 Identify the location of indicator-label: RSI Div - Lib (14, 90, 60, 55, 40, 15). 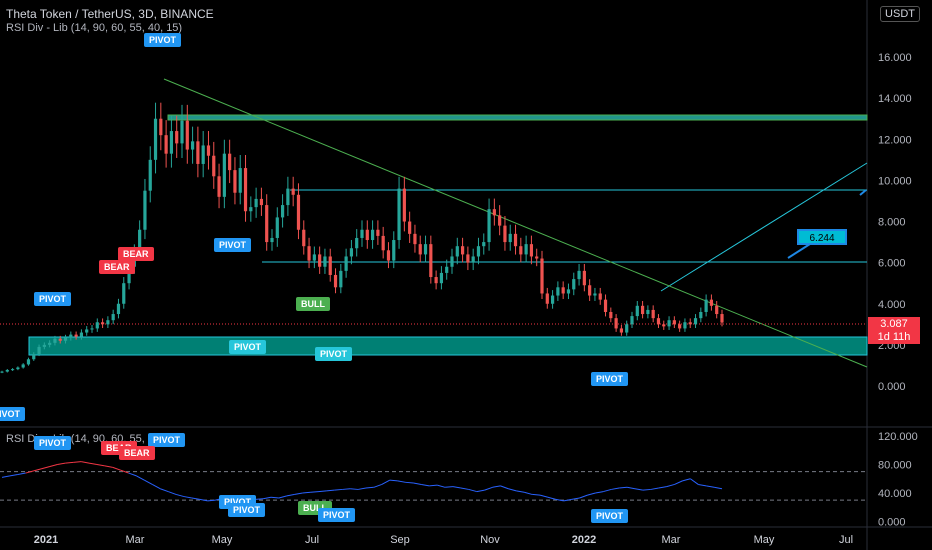
(94, 28).